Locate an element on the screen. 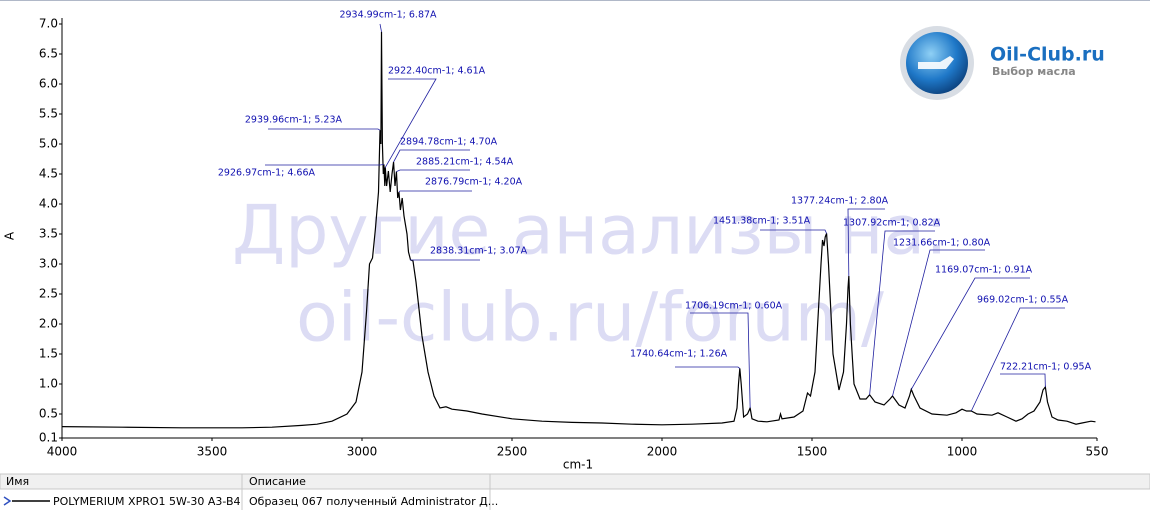 Image resolution: width=1150 pixels, height=510 pixels. logo-title: Oil-Club.ru is located at coordinates (1047, 55).